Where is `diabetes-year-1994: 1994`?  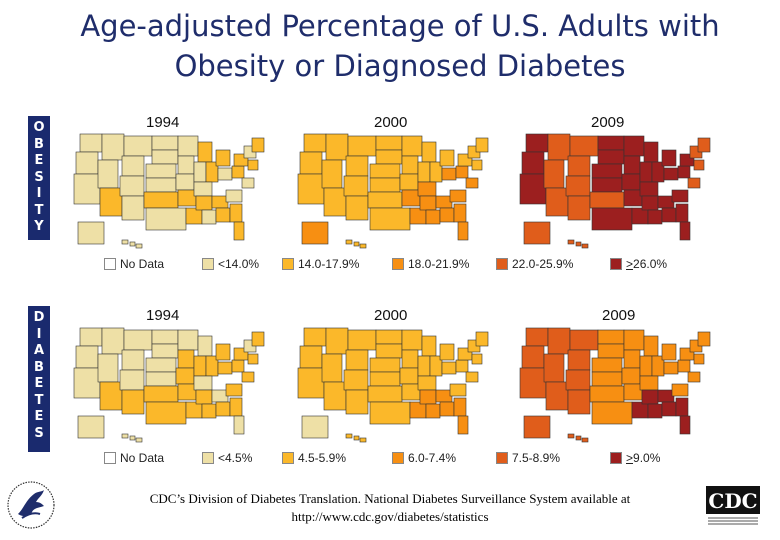
diabetes-year-1994: 1994 is located at coordinates (163, 315).